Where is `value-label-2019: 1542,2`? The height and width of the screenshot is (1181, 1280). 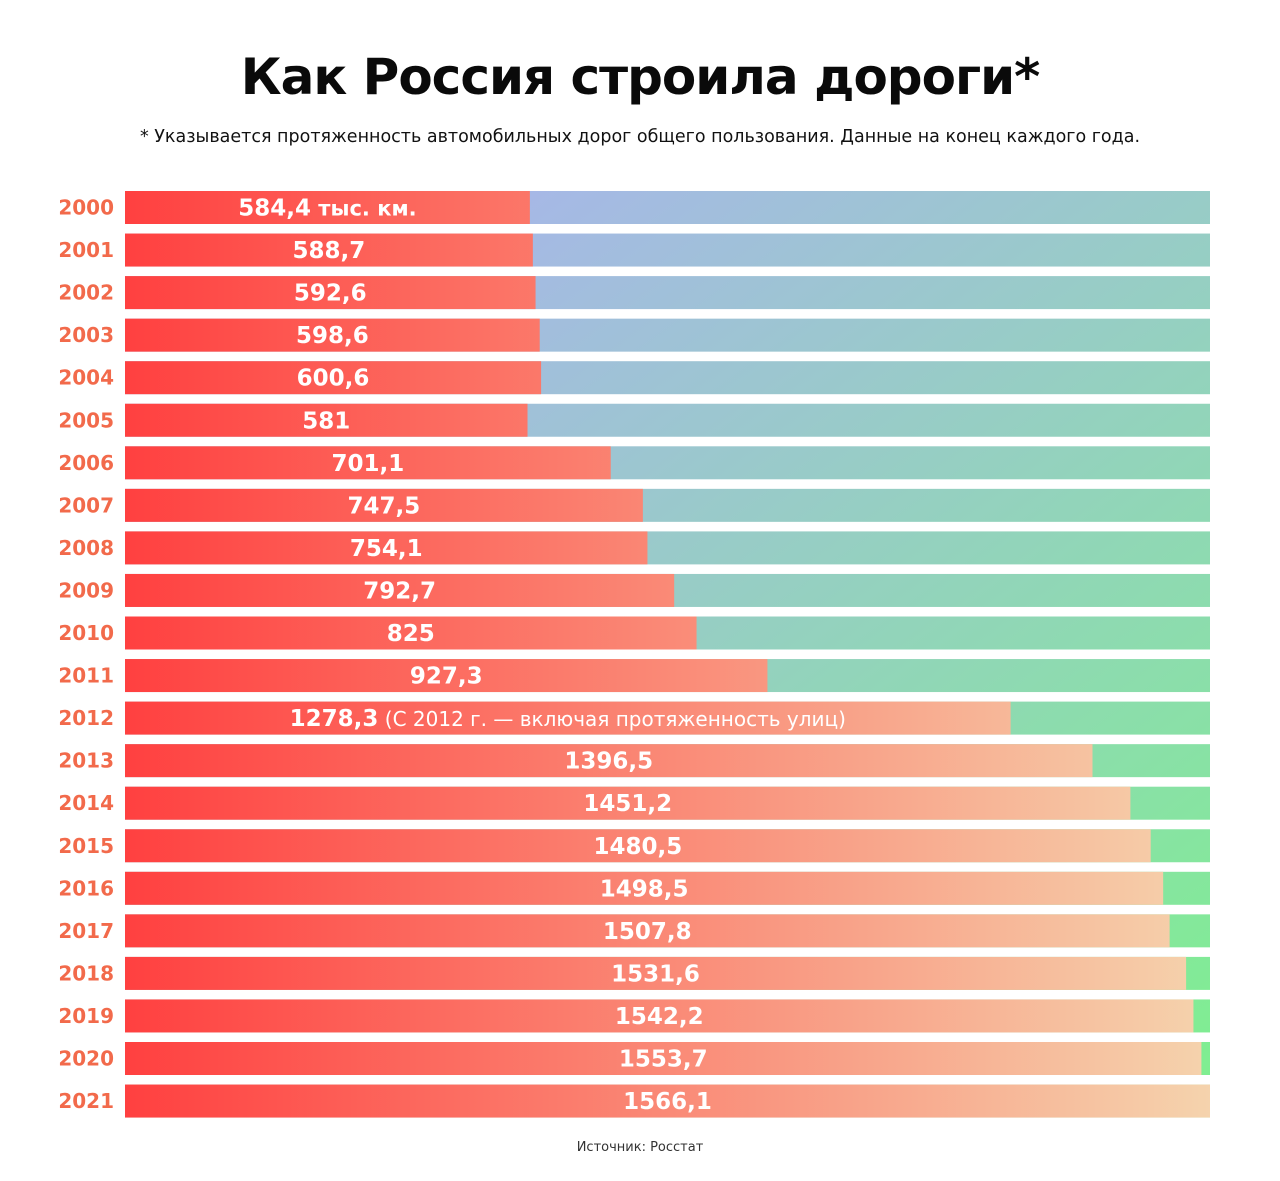 value-label-2019: 1542,2 is located at coordinates (659, 1017).